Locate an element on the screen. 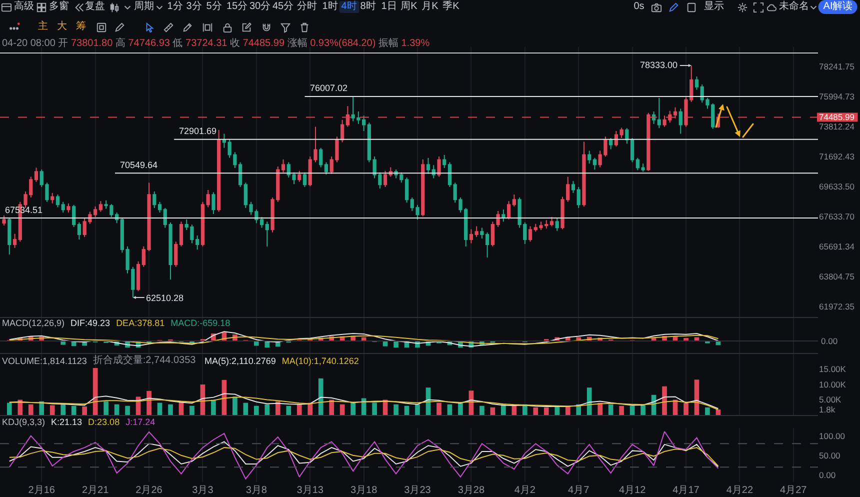 The image size is (860, 497). text: 5分 is located at coordinates (214, 7).